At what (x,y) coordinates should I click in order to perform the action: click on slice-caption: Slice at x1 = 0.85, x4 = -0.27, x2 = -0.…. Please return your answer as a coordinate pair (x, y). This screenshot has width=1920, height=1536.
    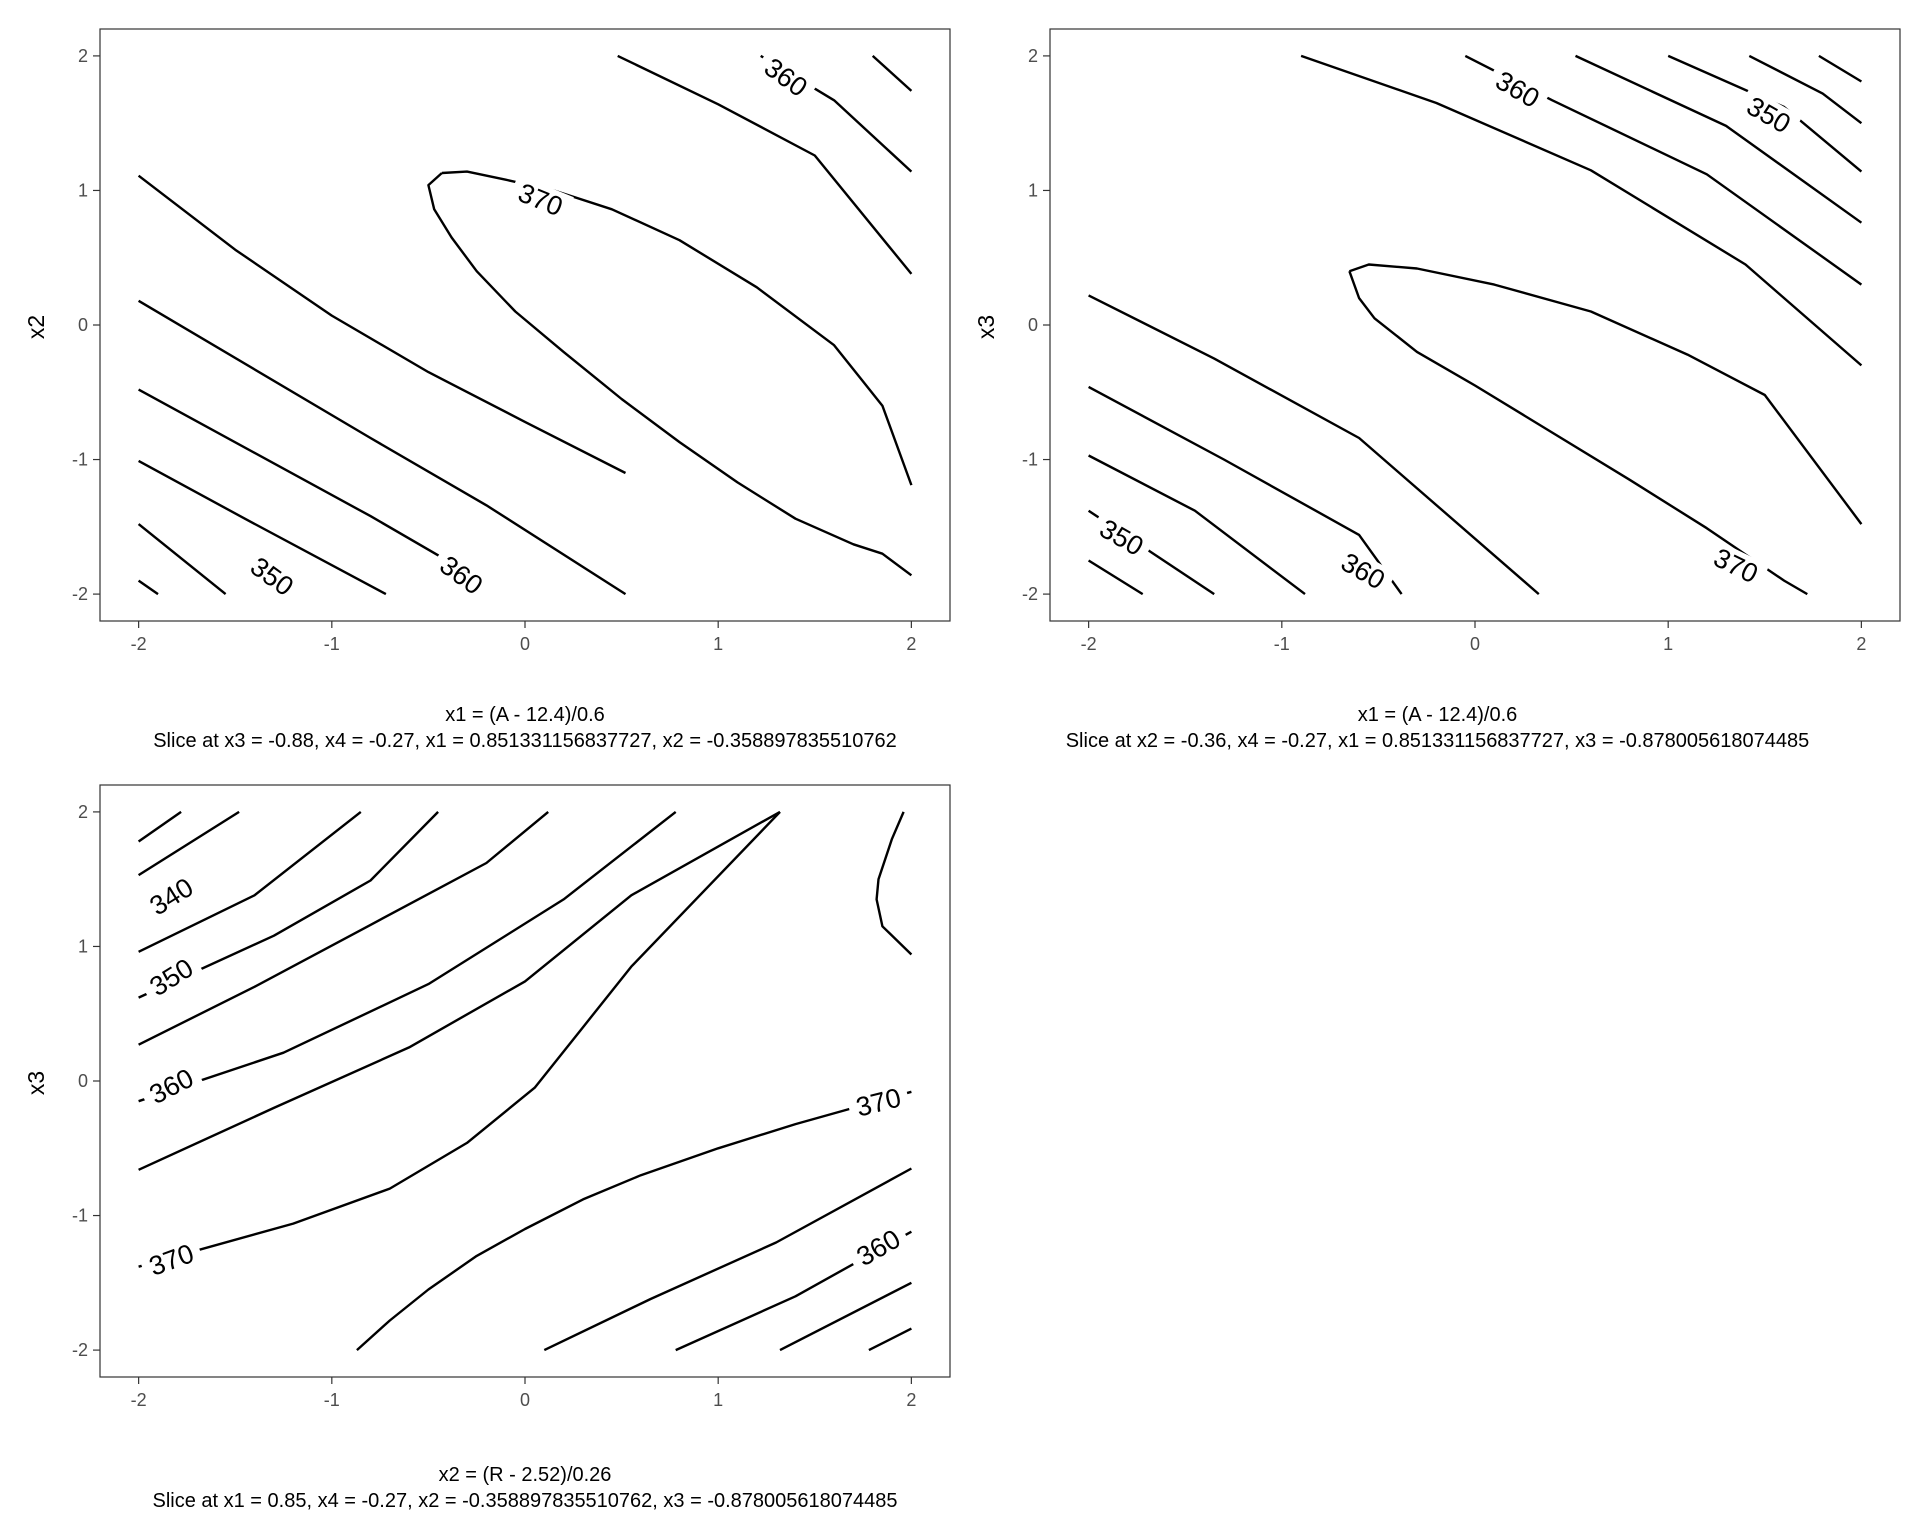
    Looking at the image, I should click on (525, 1501).